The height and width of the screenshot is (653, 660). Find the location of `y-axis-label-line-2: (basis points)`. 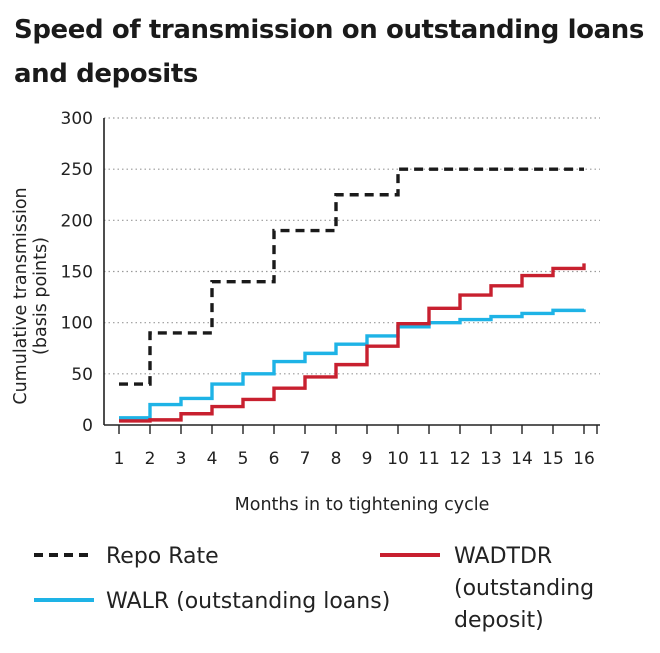

y-axis-label-line-2: (basis points) is located at coordinates (41, 296).